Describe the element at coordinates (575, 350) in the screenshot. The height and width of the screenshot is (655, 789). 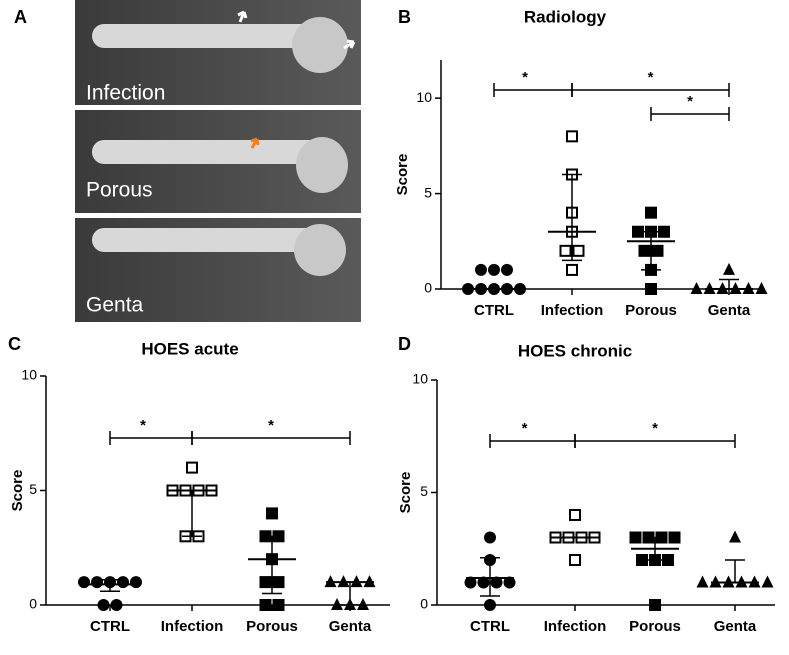
I see `chart-title: HOES chronic` at that location.